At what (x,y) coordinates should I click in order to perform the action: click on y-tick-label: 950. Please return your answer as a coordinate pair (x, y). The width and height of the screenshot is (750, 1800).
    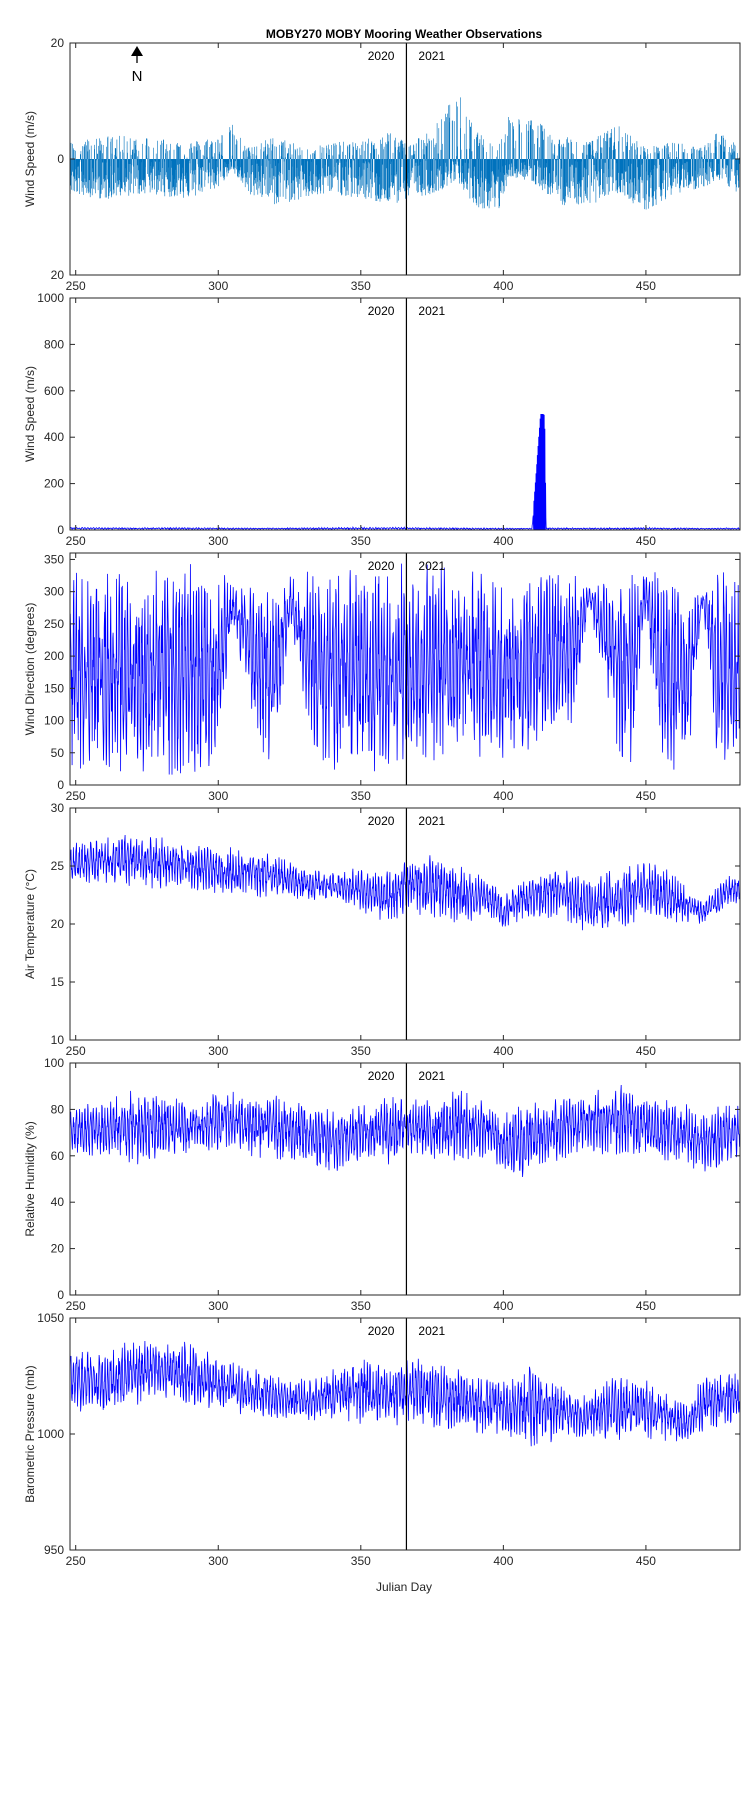
    Looking at the image, I should click on (54, 1550).